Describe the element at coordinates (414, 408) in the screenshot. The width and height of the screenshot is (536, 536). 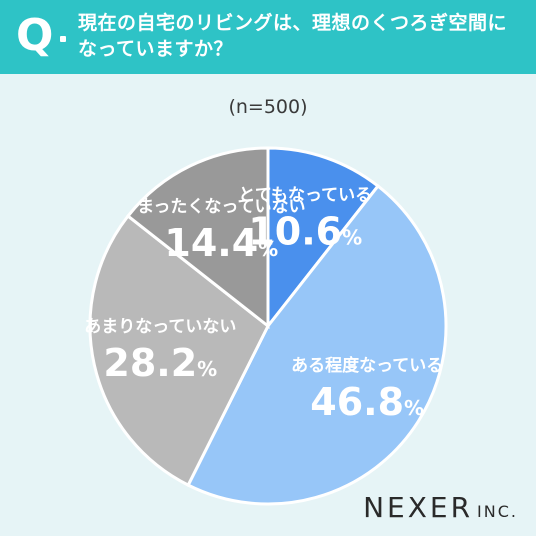
I see `slice-unit-2: %` at that location.